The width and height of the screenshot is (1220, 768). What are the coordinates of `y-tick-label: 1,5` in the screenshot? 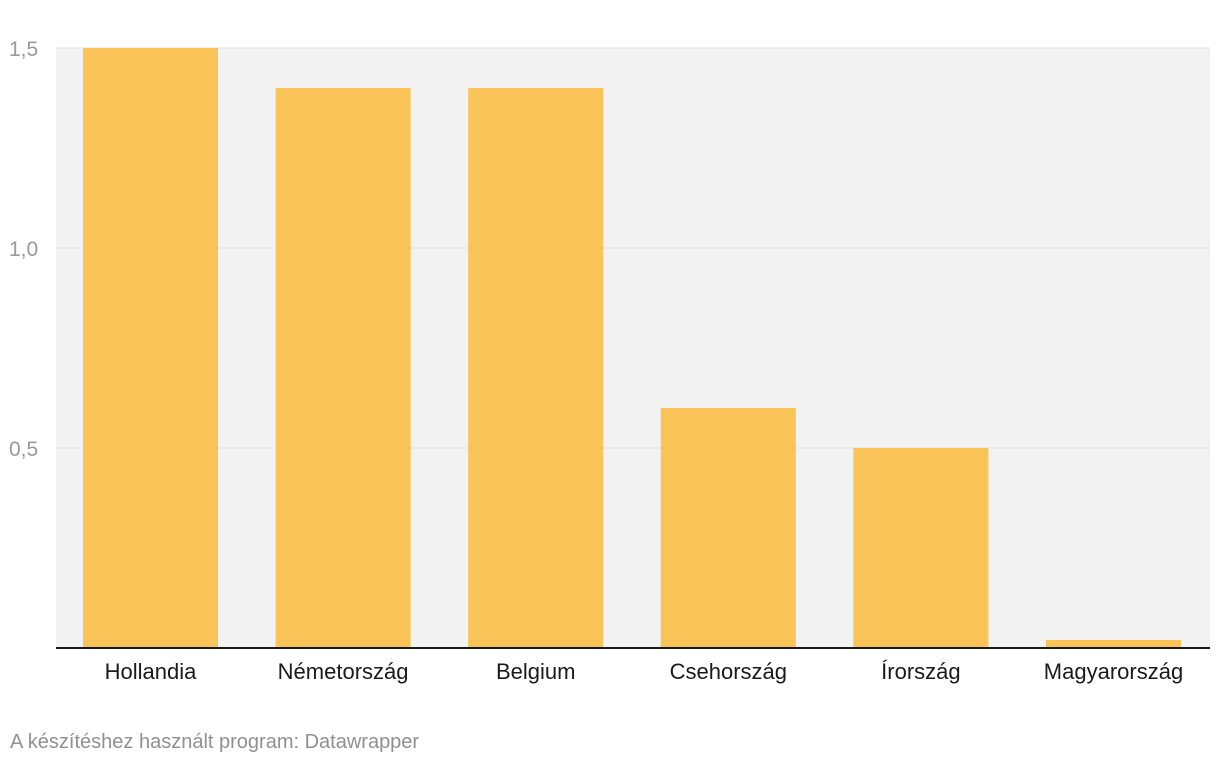 It's located at (23, 49).